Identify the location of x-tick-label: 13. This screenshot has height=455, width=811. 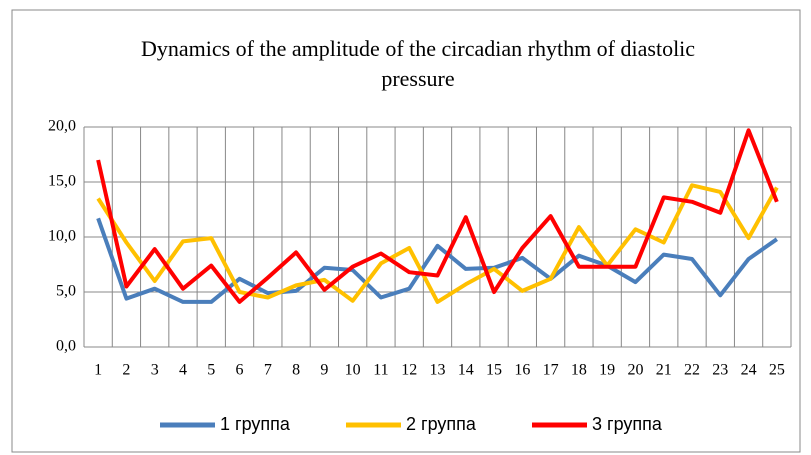
(438, 370).